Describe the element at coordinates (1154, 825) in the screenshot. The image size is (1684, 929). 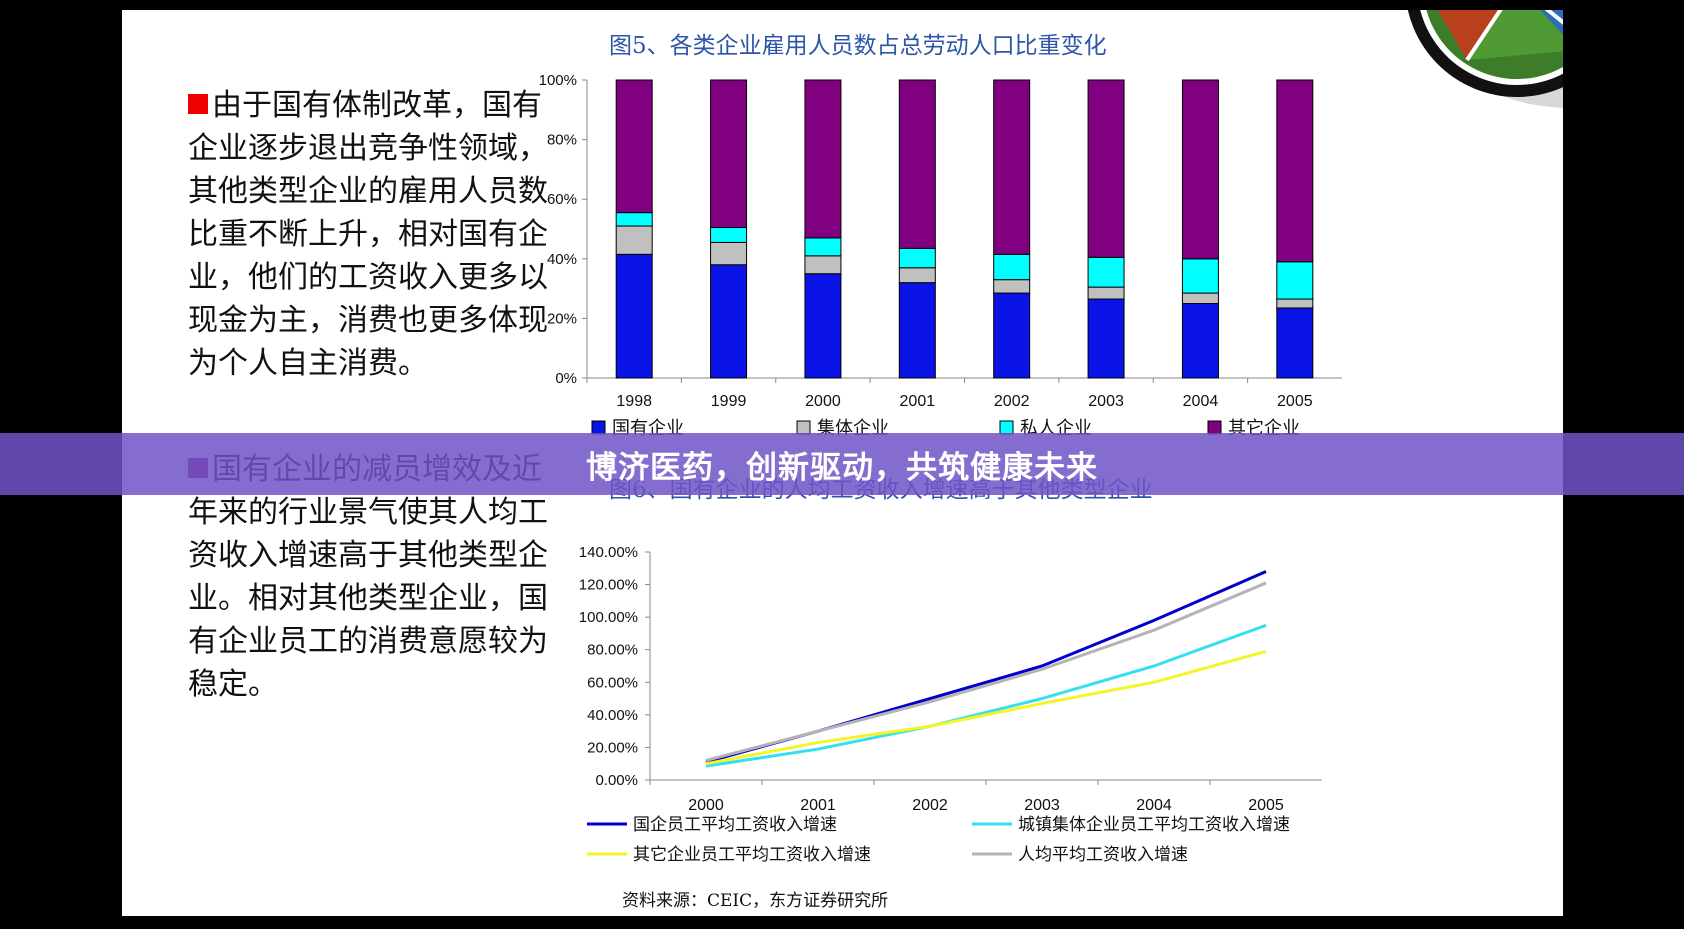
I see `legend-label: 城镇集体企业员工平均工资收入增速` at that location.